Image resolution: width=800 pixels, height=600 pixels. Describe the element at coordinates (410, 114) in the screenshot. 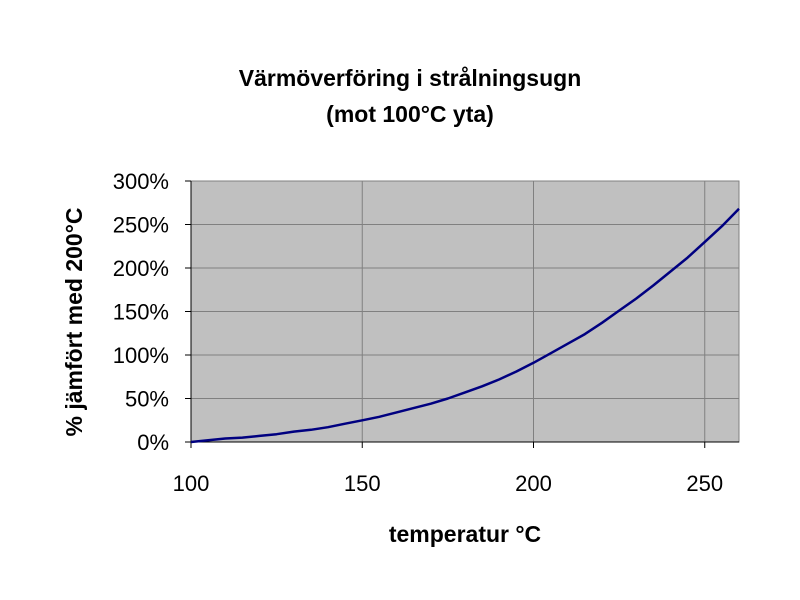

I see `chart-subtitle: (mot 100°C yta)` at that location.